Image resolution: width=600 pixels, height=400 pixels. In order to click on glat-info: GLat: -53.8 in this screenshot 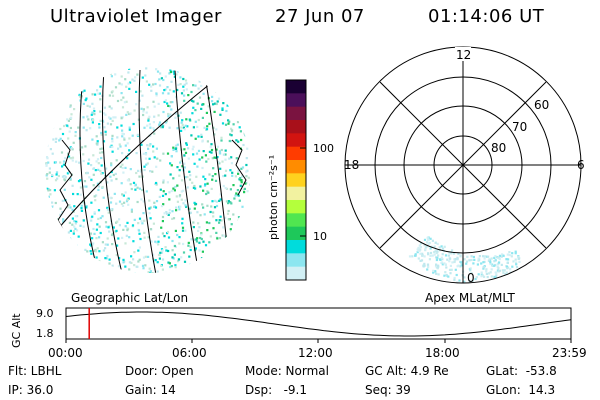, I will do `click(521, 371)`.